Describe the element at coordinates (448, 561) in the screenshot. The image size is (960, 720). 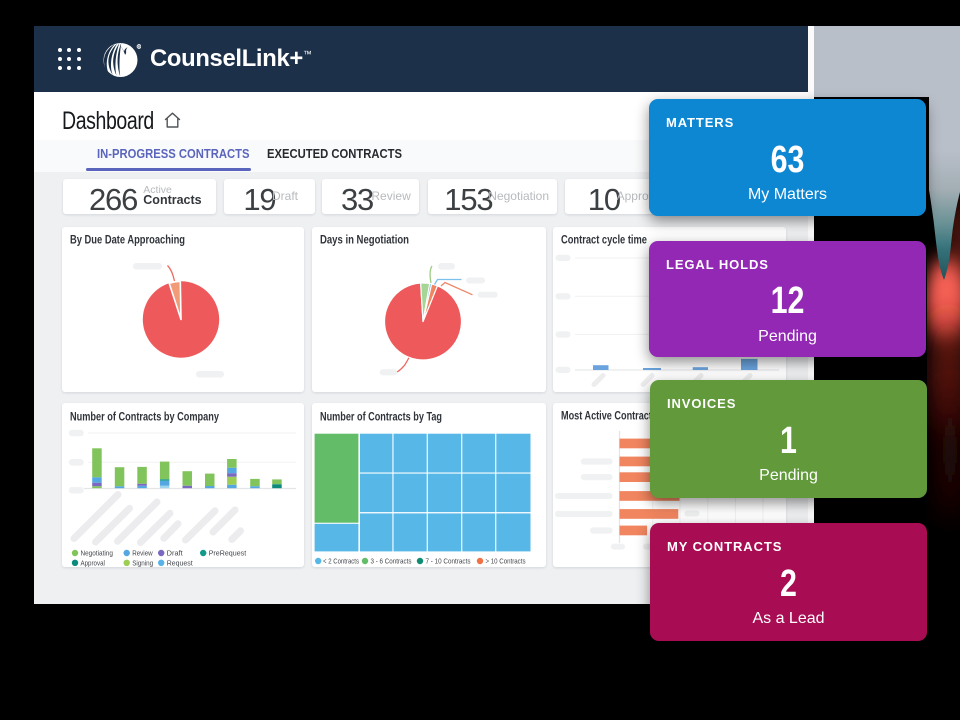
I see `svg-text: 7 - 10 Contracts` at that location.